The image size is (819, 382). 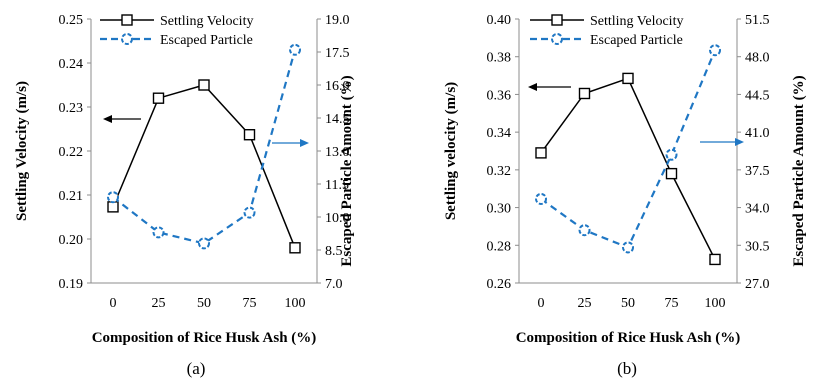 I want to click on y-tick-label: 0.32, so click(x=499, y=171).